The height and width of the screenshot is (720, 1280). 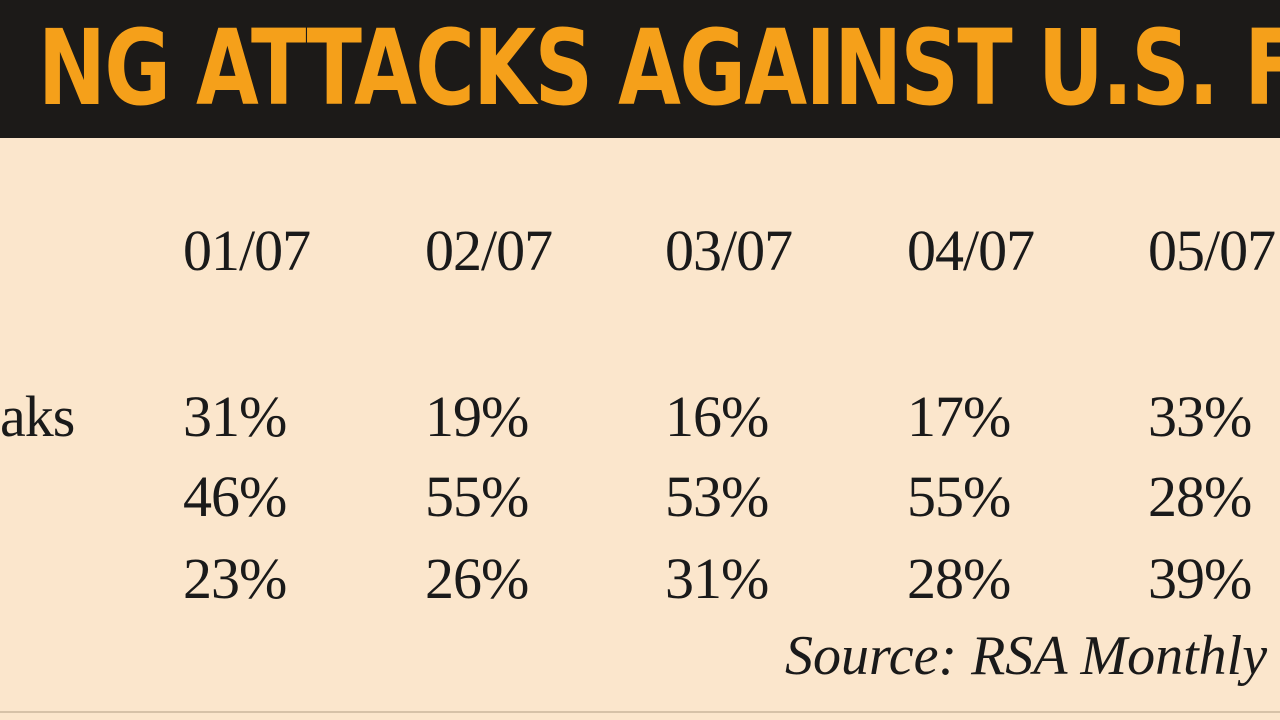 What do you see at coordinates (1200, 578) in the screenshot?
I see `cell: 39%` at bounding box center [1200, 578].